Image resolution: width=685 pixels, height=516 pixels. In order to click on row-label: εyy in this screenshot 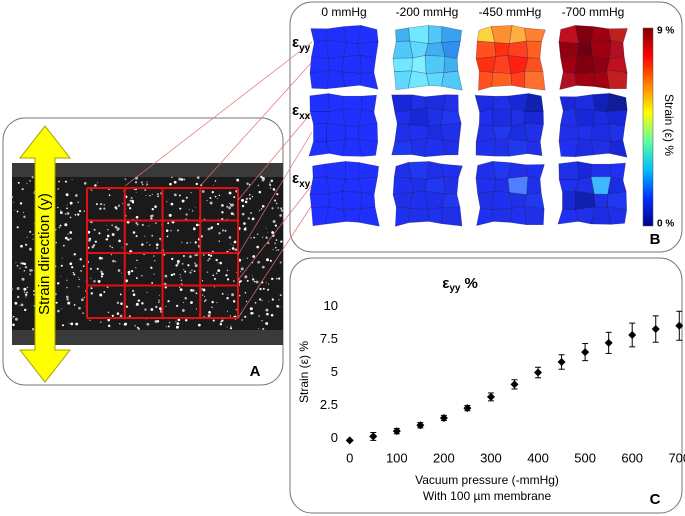, I will do `click(301, 44)`.